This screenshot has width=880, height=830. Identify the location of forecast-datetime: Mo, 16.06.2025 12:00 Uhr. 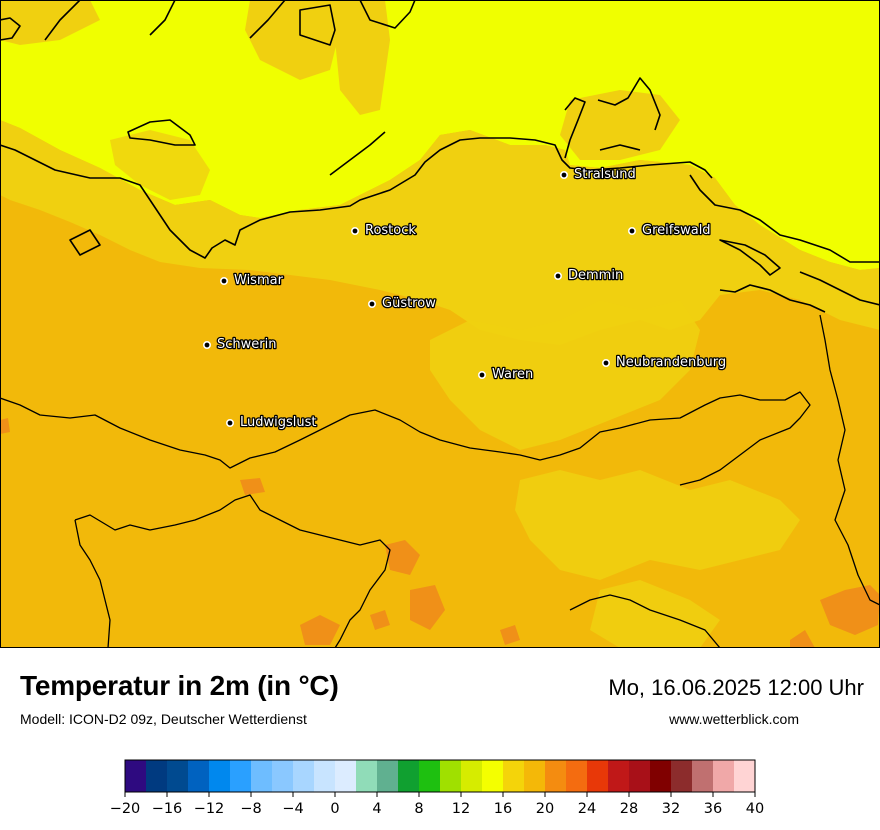
(736, 687).